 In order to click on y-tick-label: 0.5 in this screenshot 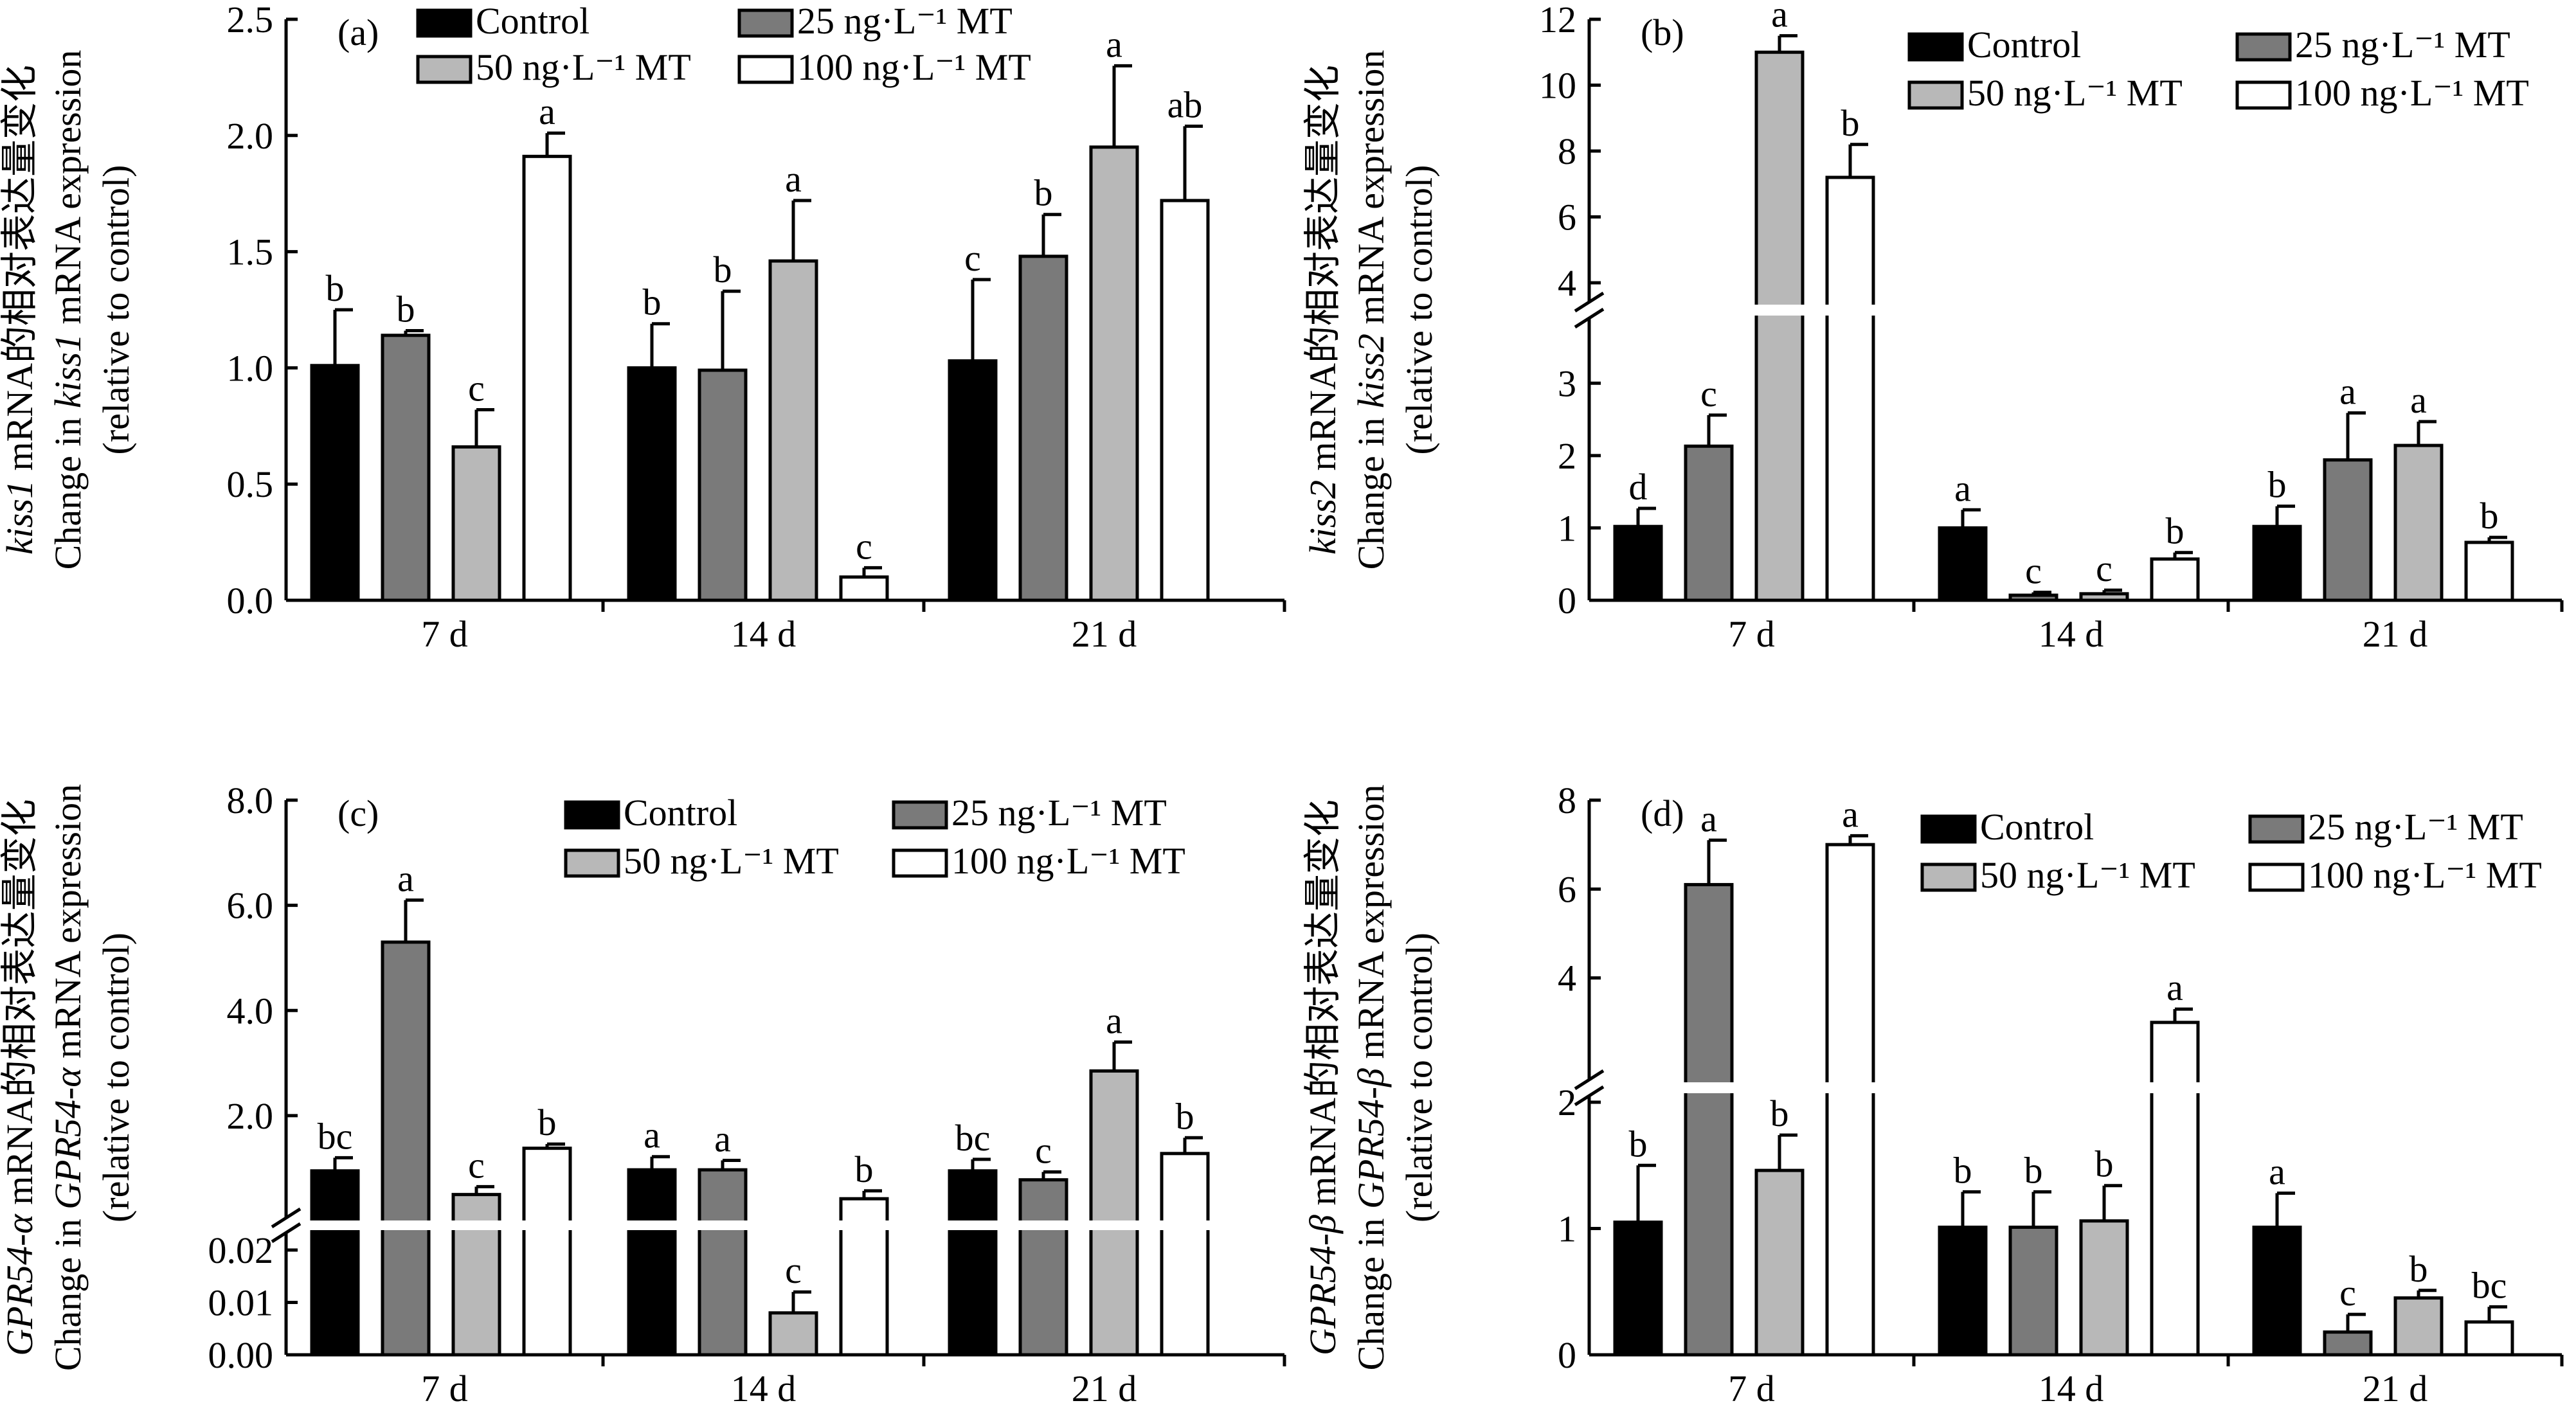, I will do `click(250, 484)`.